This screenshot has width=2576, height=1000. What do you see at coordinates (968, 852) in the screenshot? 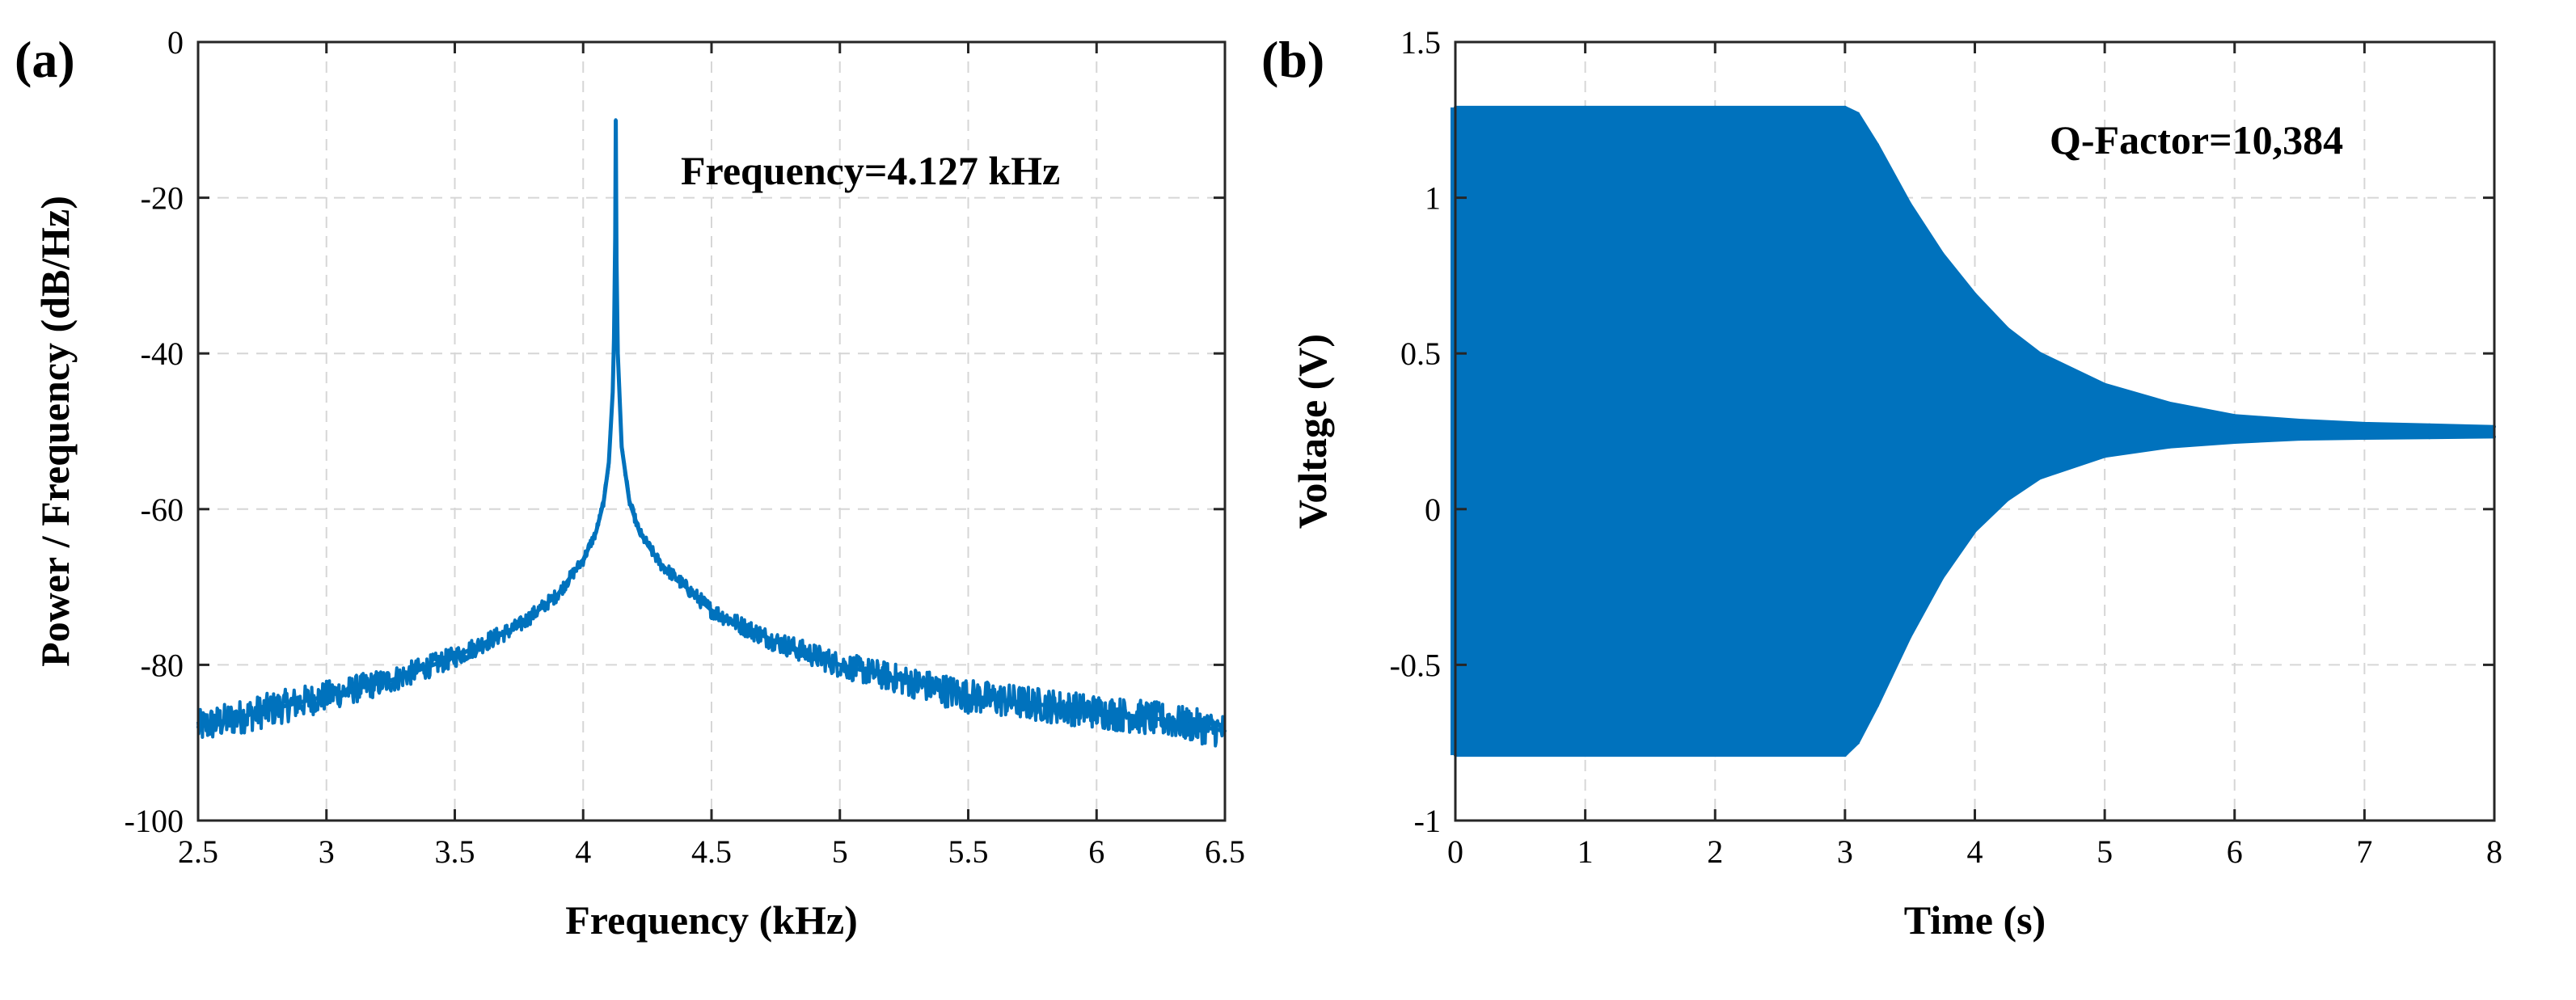
I see `x-tick-label: 5.5` at bounding box center [968, 852].